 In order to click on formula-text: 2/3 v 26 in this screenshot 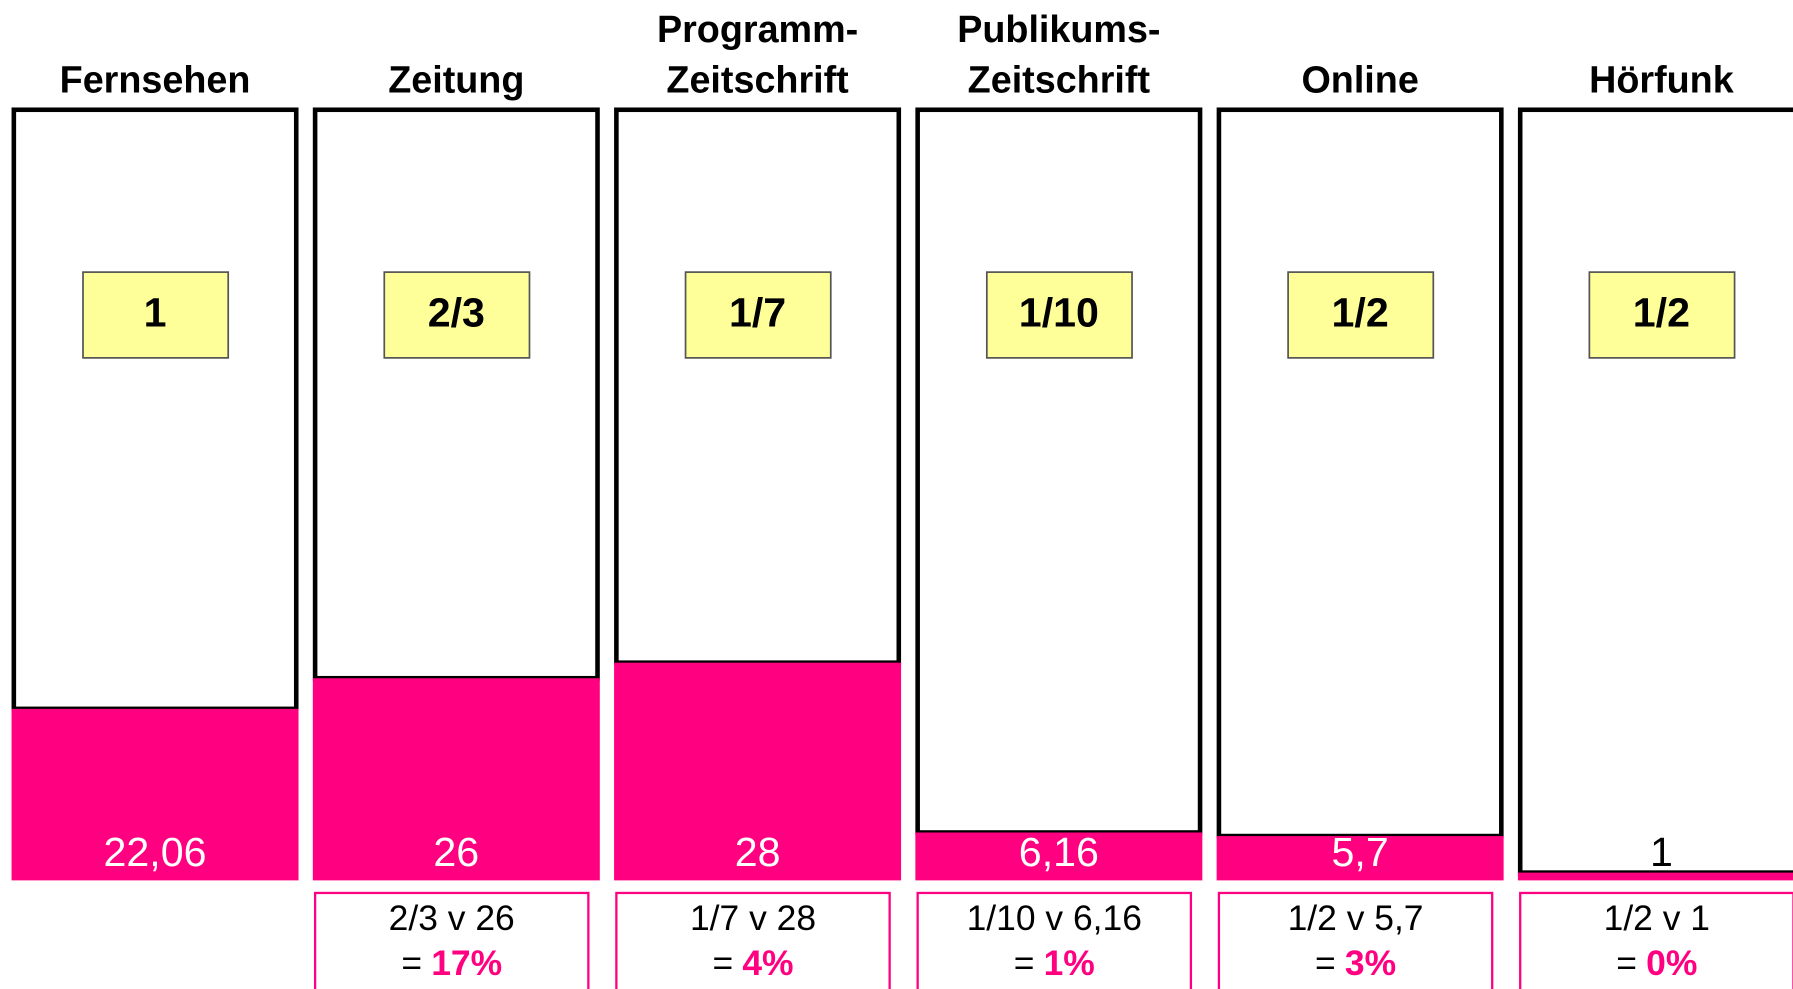, I will do `click(452, 918)`.